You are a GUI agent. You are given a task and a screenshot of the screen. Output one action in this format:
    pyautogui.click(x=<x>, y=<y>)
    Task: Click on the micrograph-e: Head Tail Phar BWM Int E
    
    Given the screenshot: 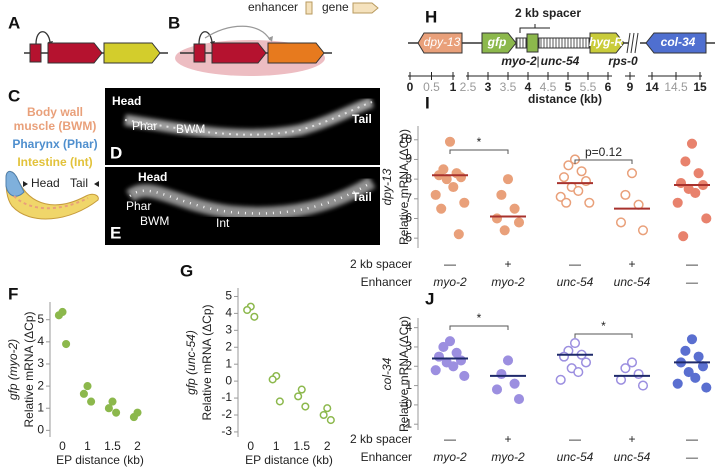 What is the action you would take?
    pyautogui.click(x=242, y=206)
    